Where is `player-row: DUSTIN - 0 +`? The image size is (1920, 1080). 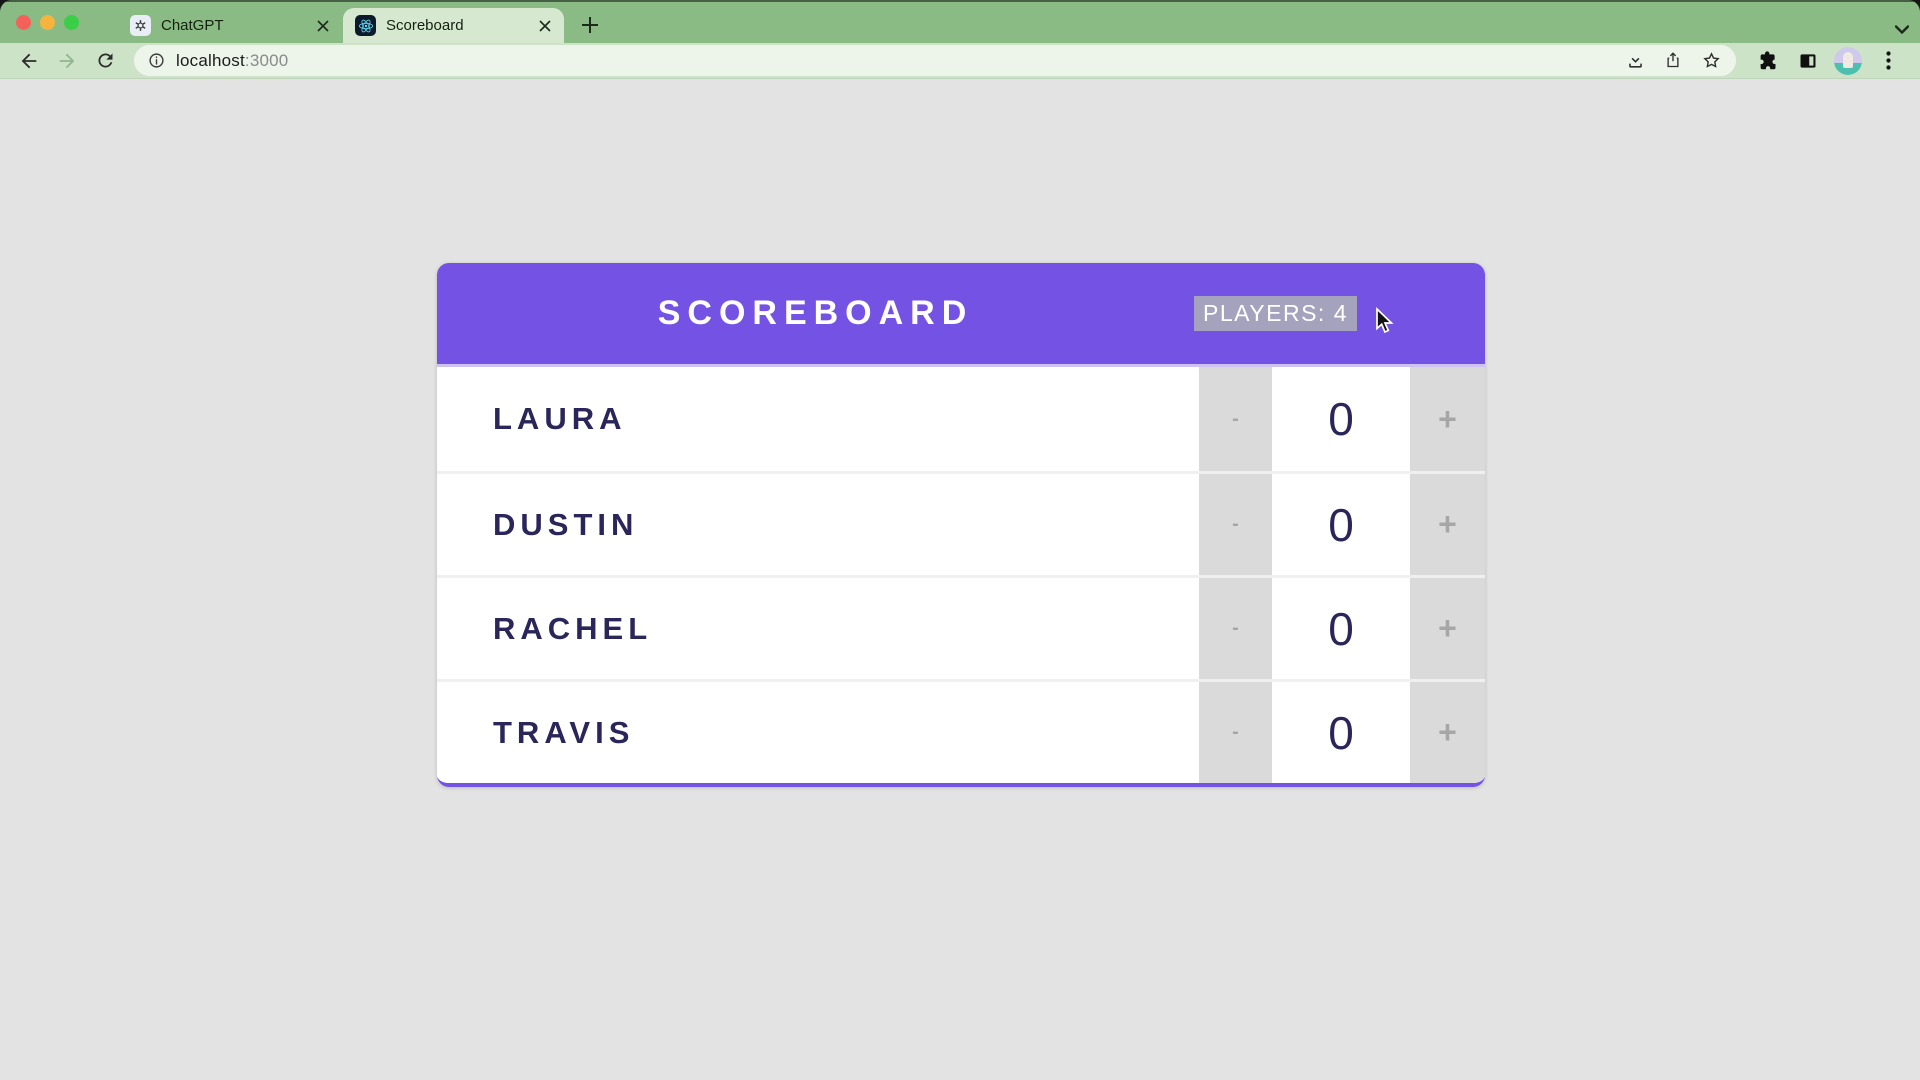
player-row: DUSTIN - 0 + is located at coordinates (961, 523).